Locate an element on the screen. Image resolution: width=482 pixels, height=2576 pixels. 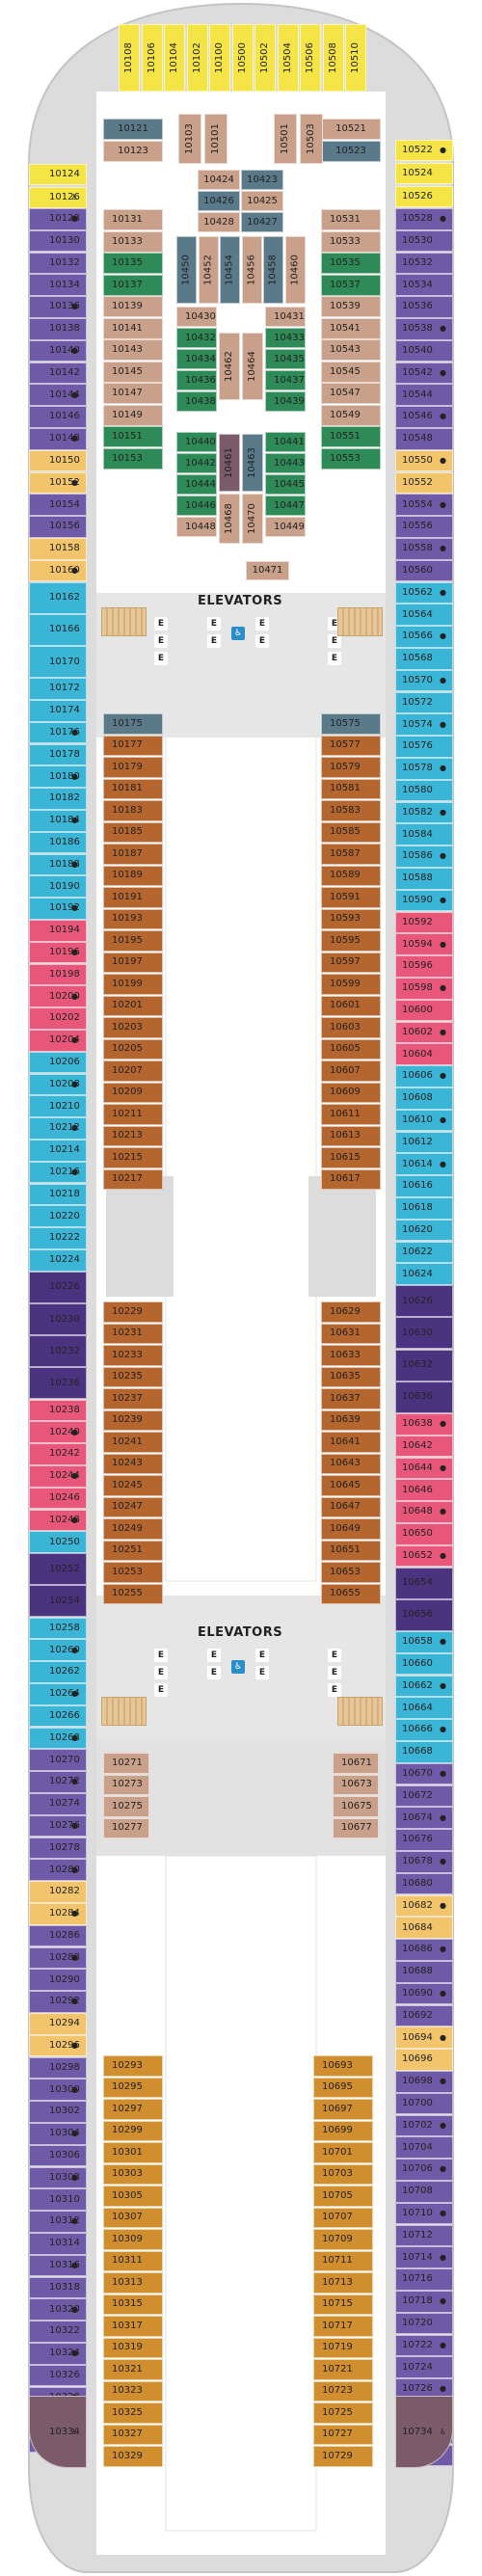
cabin-10311: 10311 is located at coordinates (133, 2260).